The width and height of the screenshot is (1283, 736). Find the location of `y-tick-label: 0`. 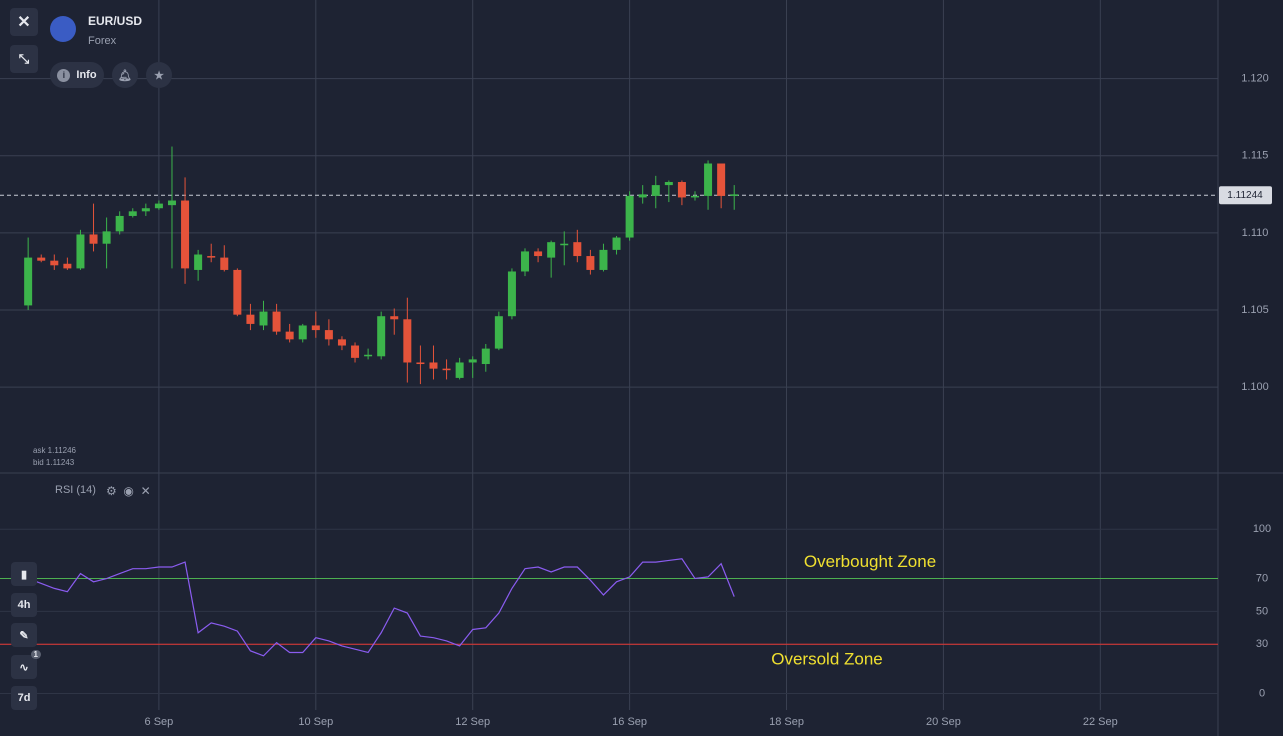

y-tick-label: 0 is located at coordinates (1262, 693).